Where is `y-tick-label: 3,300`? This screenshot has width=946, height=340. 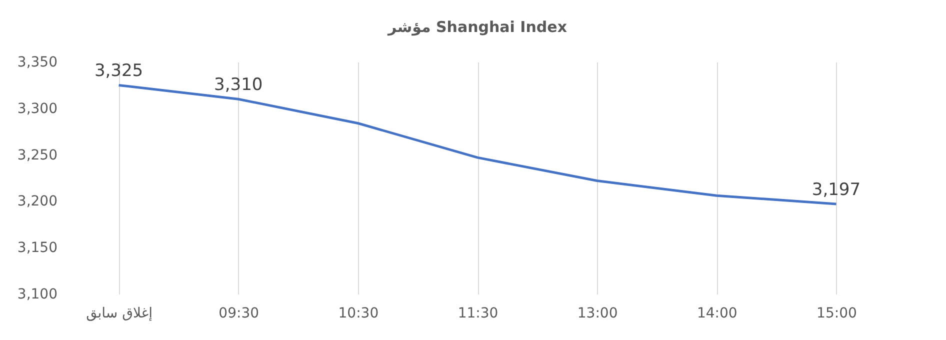 y-tick-label: 3,300 is located at coordinates (37, 108).